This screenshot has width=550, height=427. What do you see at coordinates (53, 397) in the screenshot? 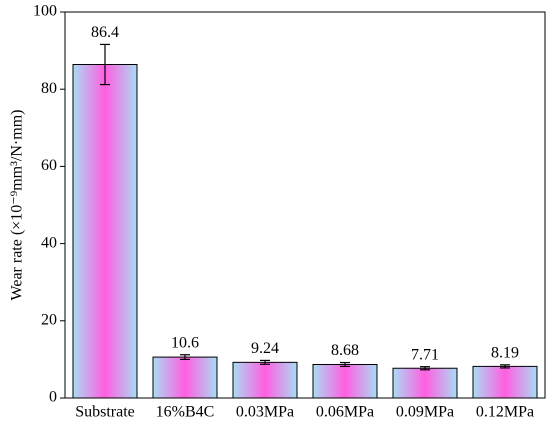
I see `y-tick-label: 0` at bounding box center [53, 397].